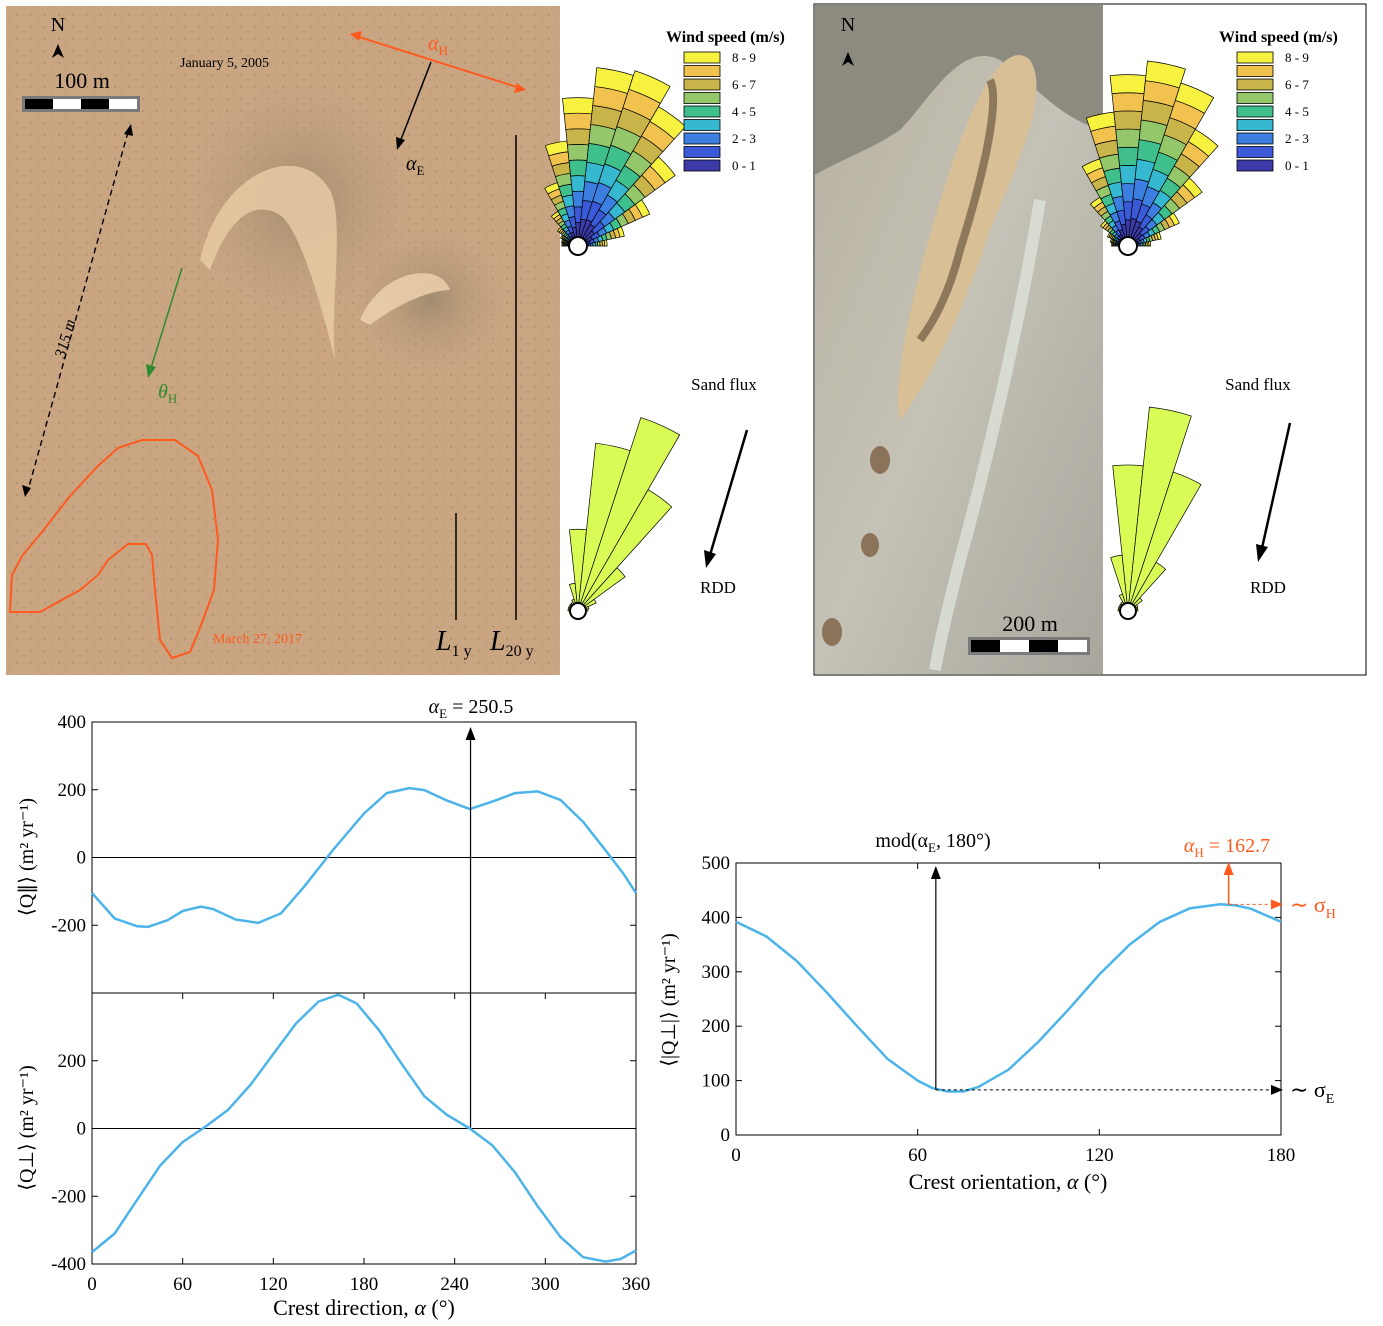  I want to click on dune-crest-large, so click(268, 262).